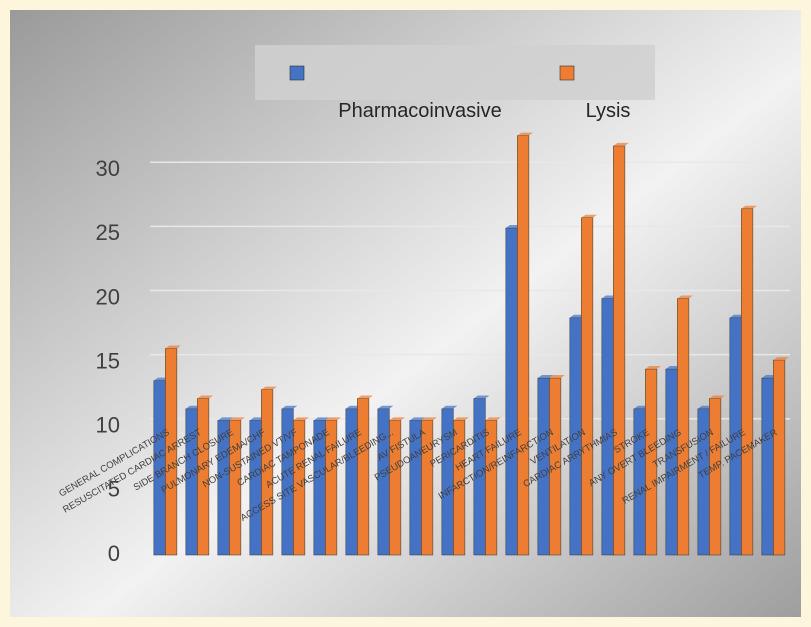  What do you see at coordinates (419, 111) in the screenshot?
I see `legend-label: Pharmacoinvasive` at bounding box center [419, 111].